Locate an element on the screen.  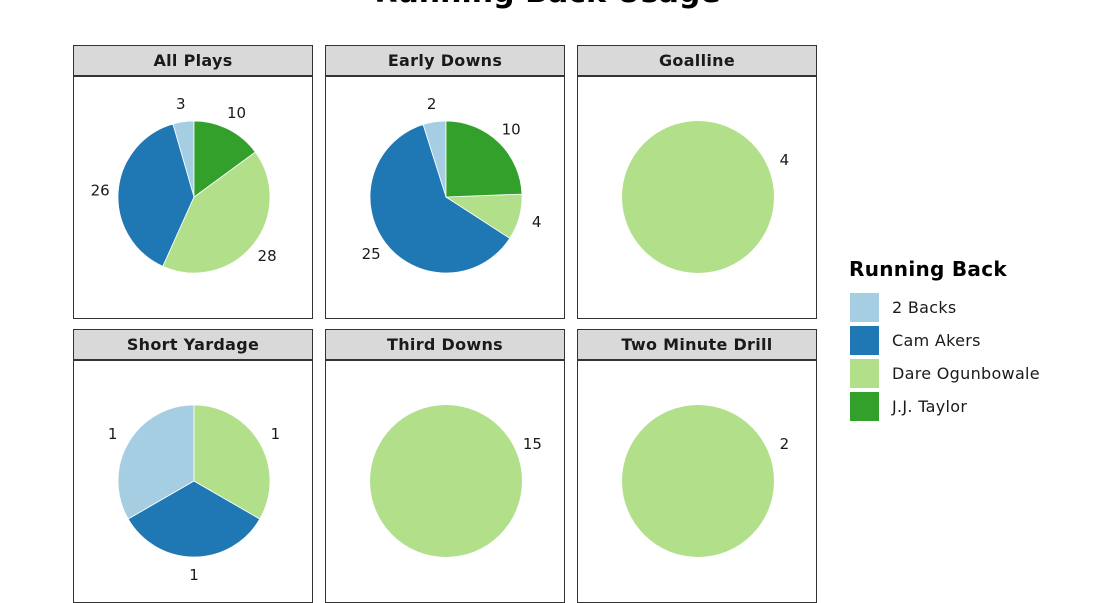
legend-item: 2 Backs is located at coordinates (944, 307).